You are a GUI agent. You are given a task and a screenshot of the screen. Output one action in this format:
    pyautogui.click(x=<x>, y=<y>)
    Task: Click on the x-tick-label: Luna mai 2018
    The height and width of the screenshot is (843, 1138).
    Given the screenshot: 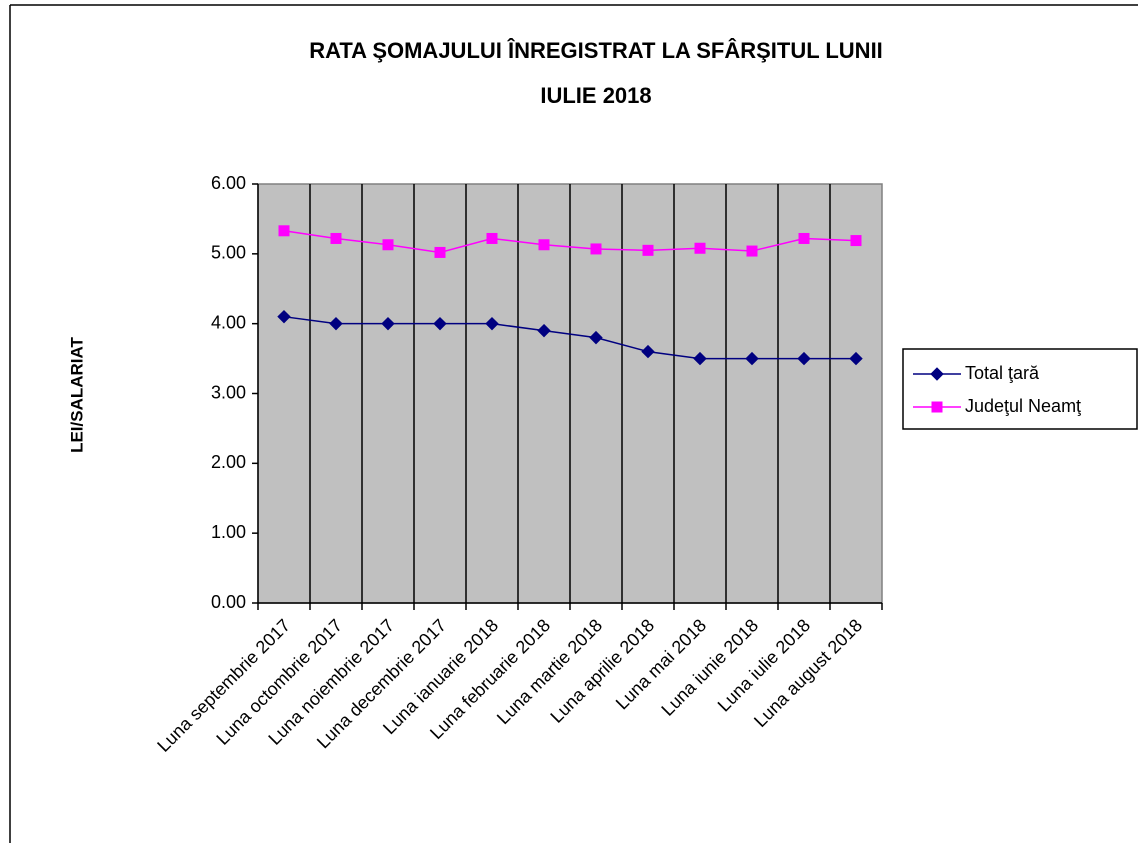 What is the action you would take?
    pyautogui.click(x=661, y=664)
    